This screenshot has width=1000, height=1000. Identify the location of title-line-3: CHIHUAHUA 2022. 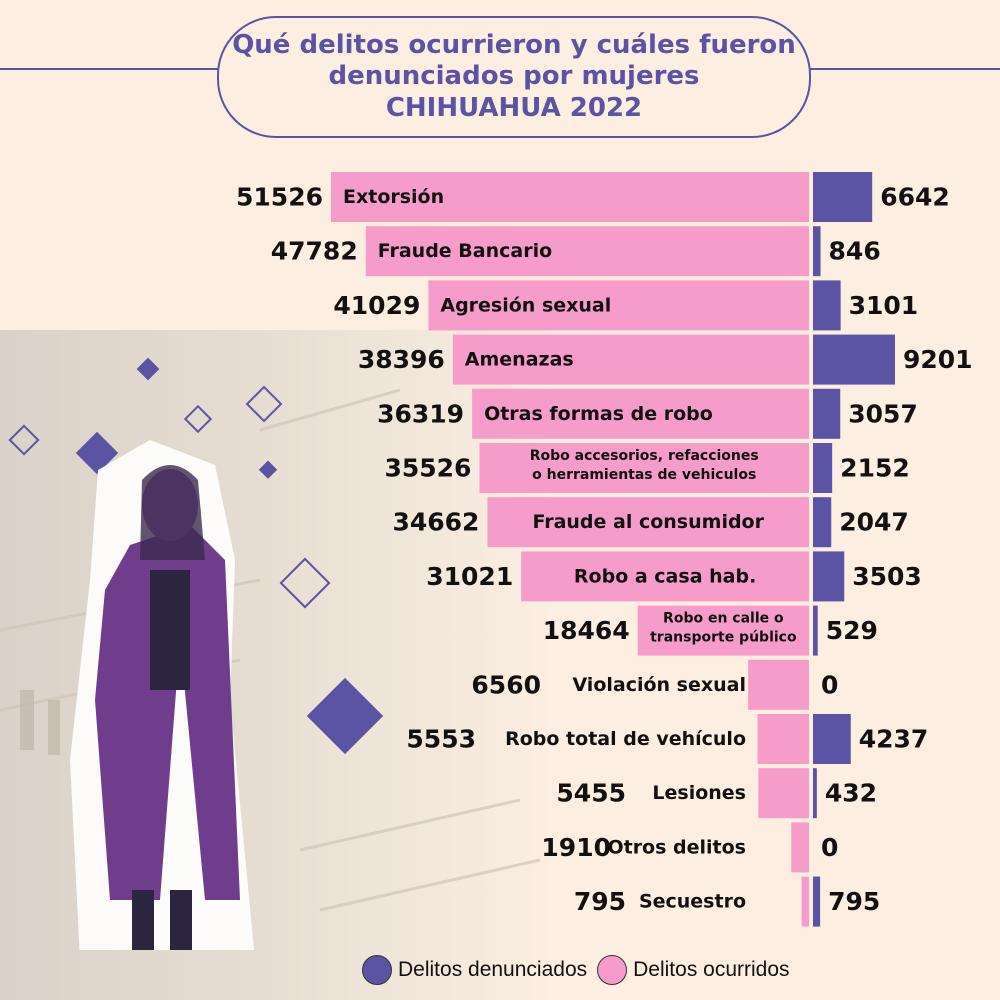
(514, 107).